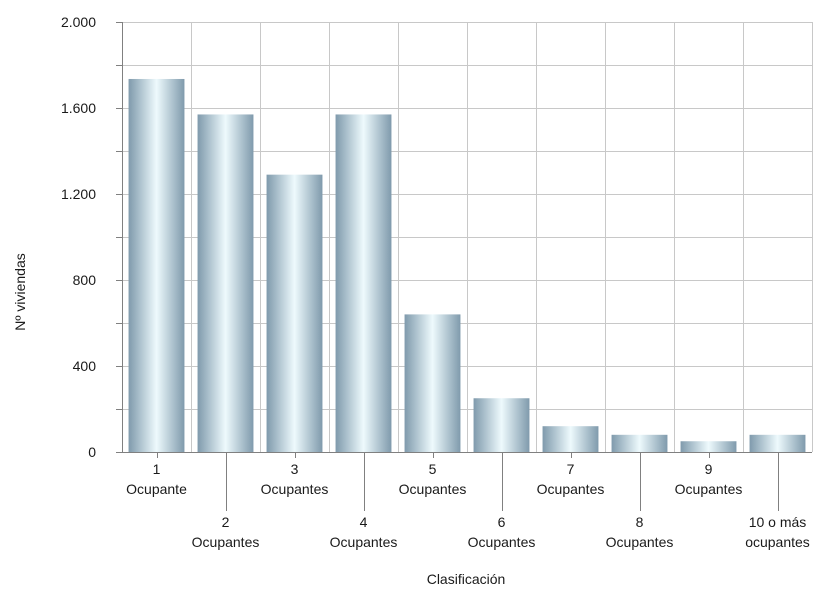  What do you see at coordinates (78, 108) in the screenshot?
I see `y-tick-label: 1.600` at bounding box center [78, 108].